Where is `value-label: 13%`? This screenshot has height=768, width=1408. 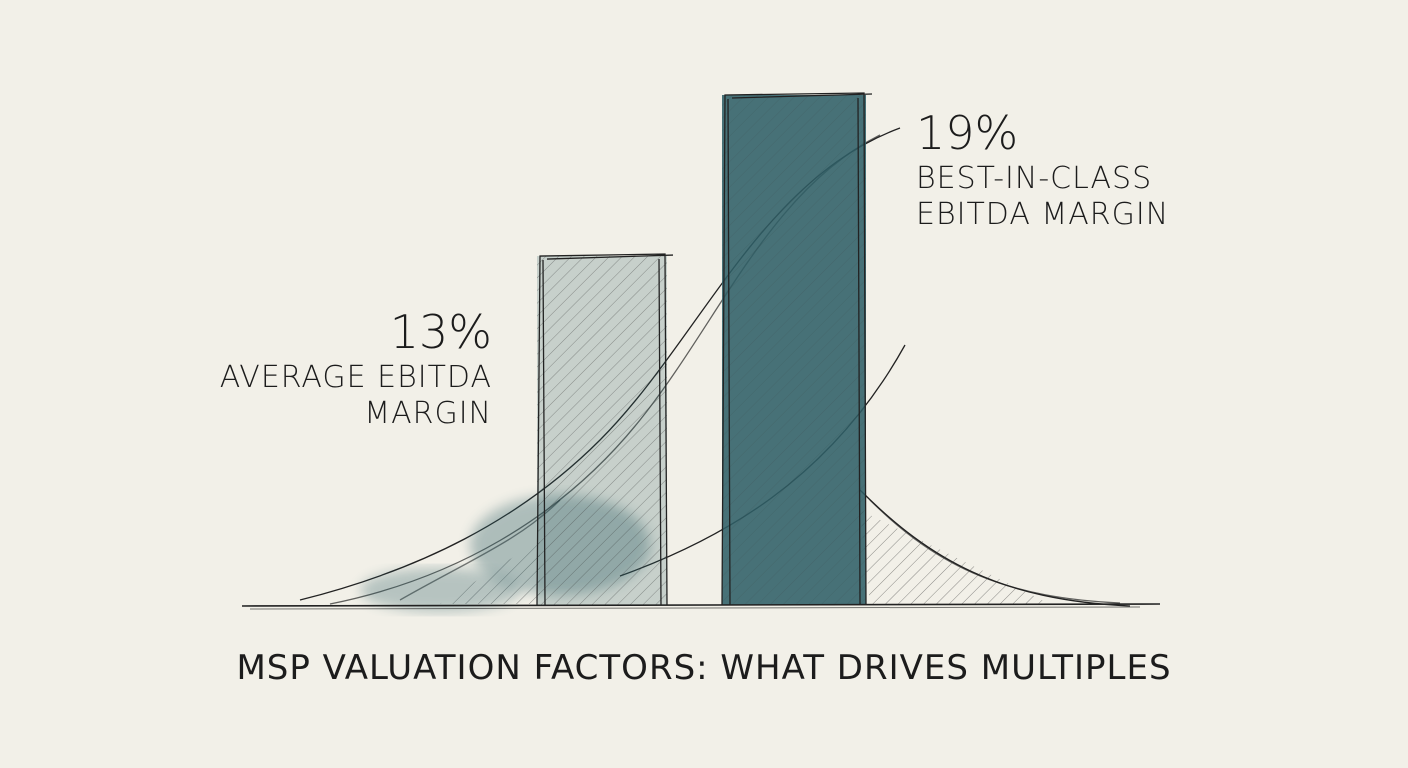 value-label: 13% is located at coordinates (440, 332).